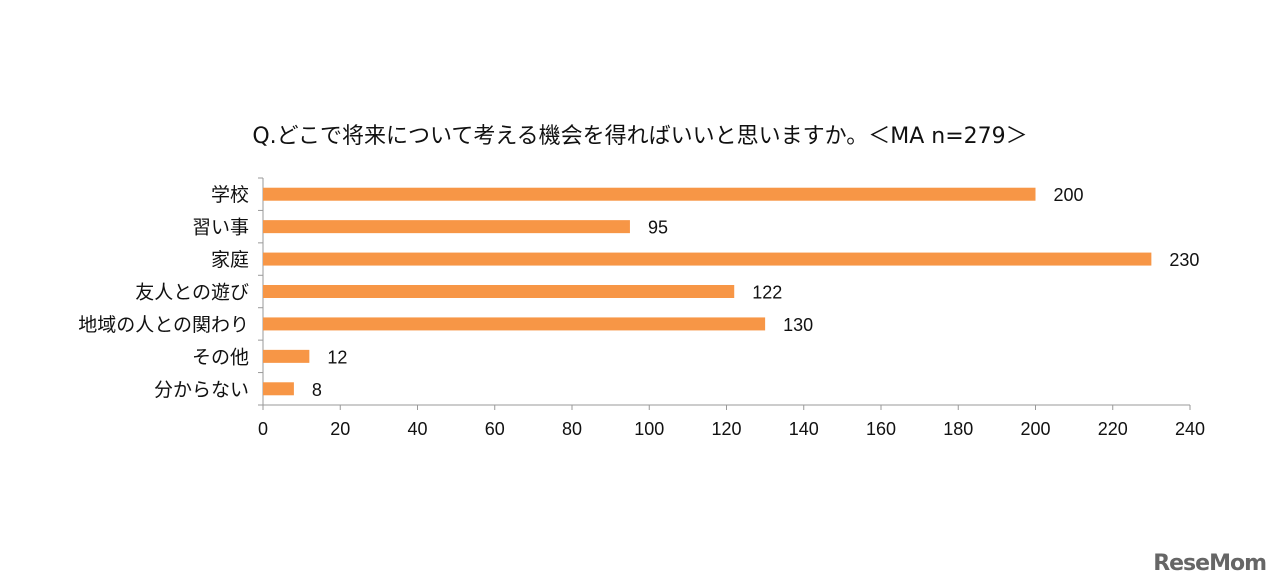 The width and height of the screenshot is (1280, 584). What do you see at coordinates (1035, 429) in the screenshot?
I see `x-tick-label: 200` at bounding box center [1035, 429].